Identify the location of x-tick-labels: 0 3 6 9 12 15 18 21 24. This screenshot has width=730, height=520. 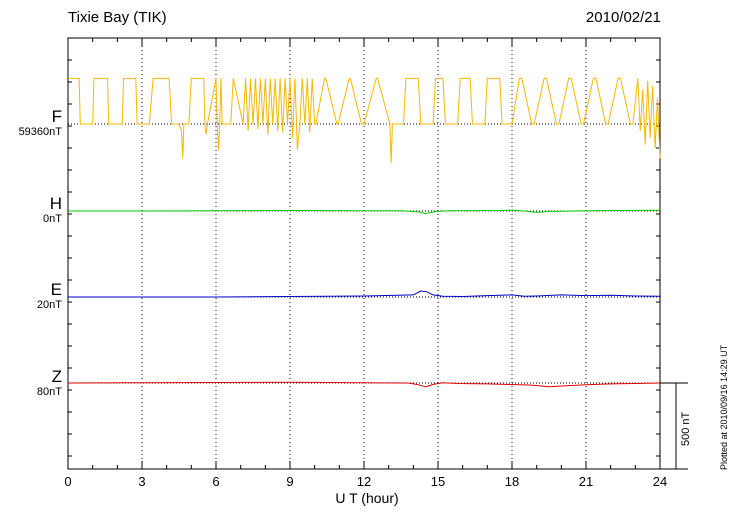
(365, 481).